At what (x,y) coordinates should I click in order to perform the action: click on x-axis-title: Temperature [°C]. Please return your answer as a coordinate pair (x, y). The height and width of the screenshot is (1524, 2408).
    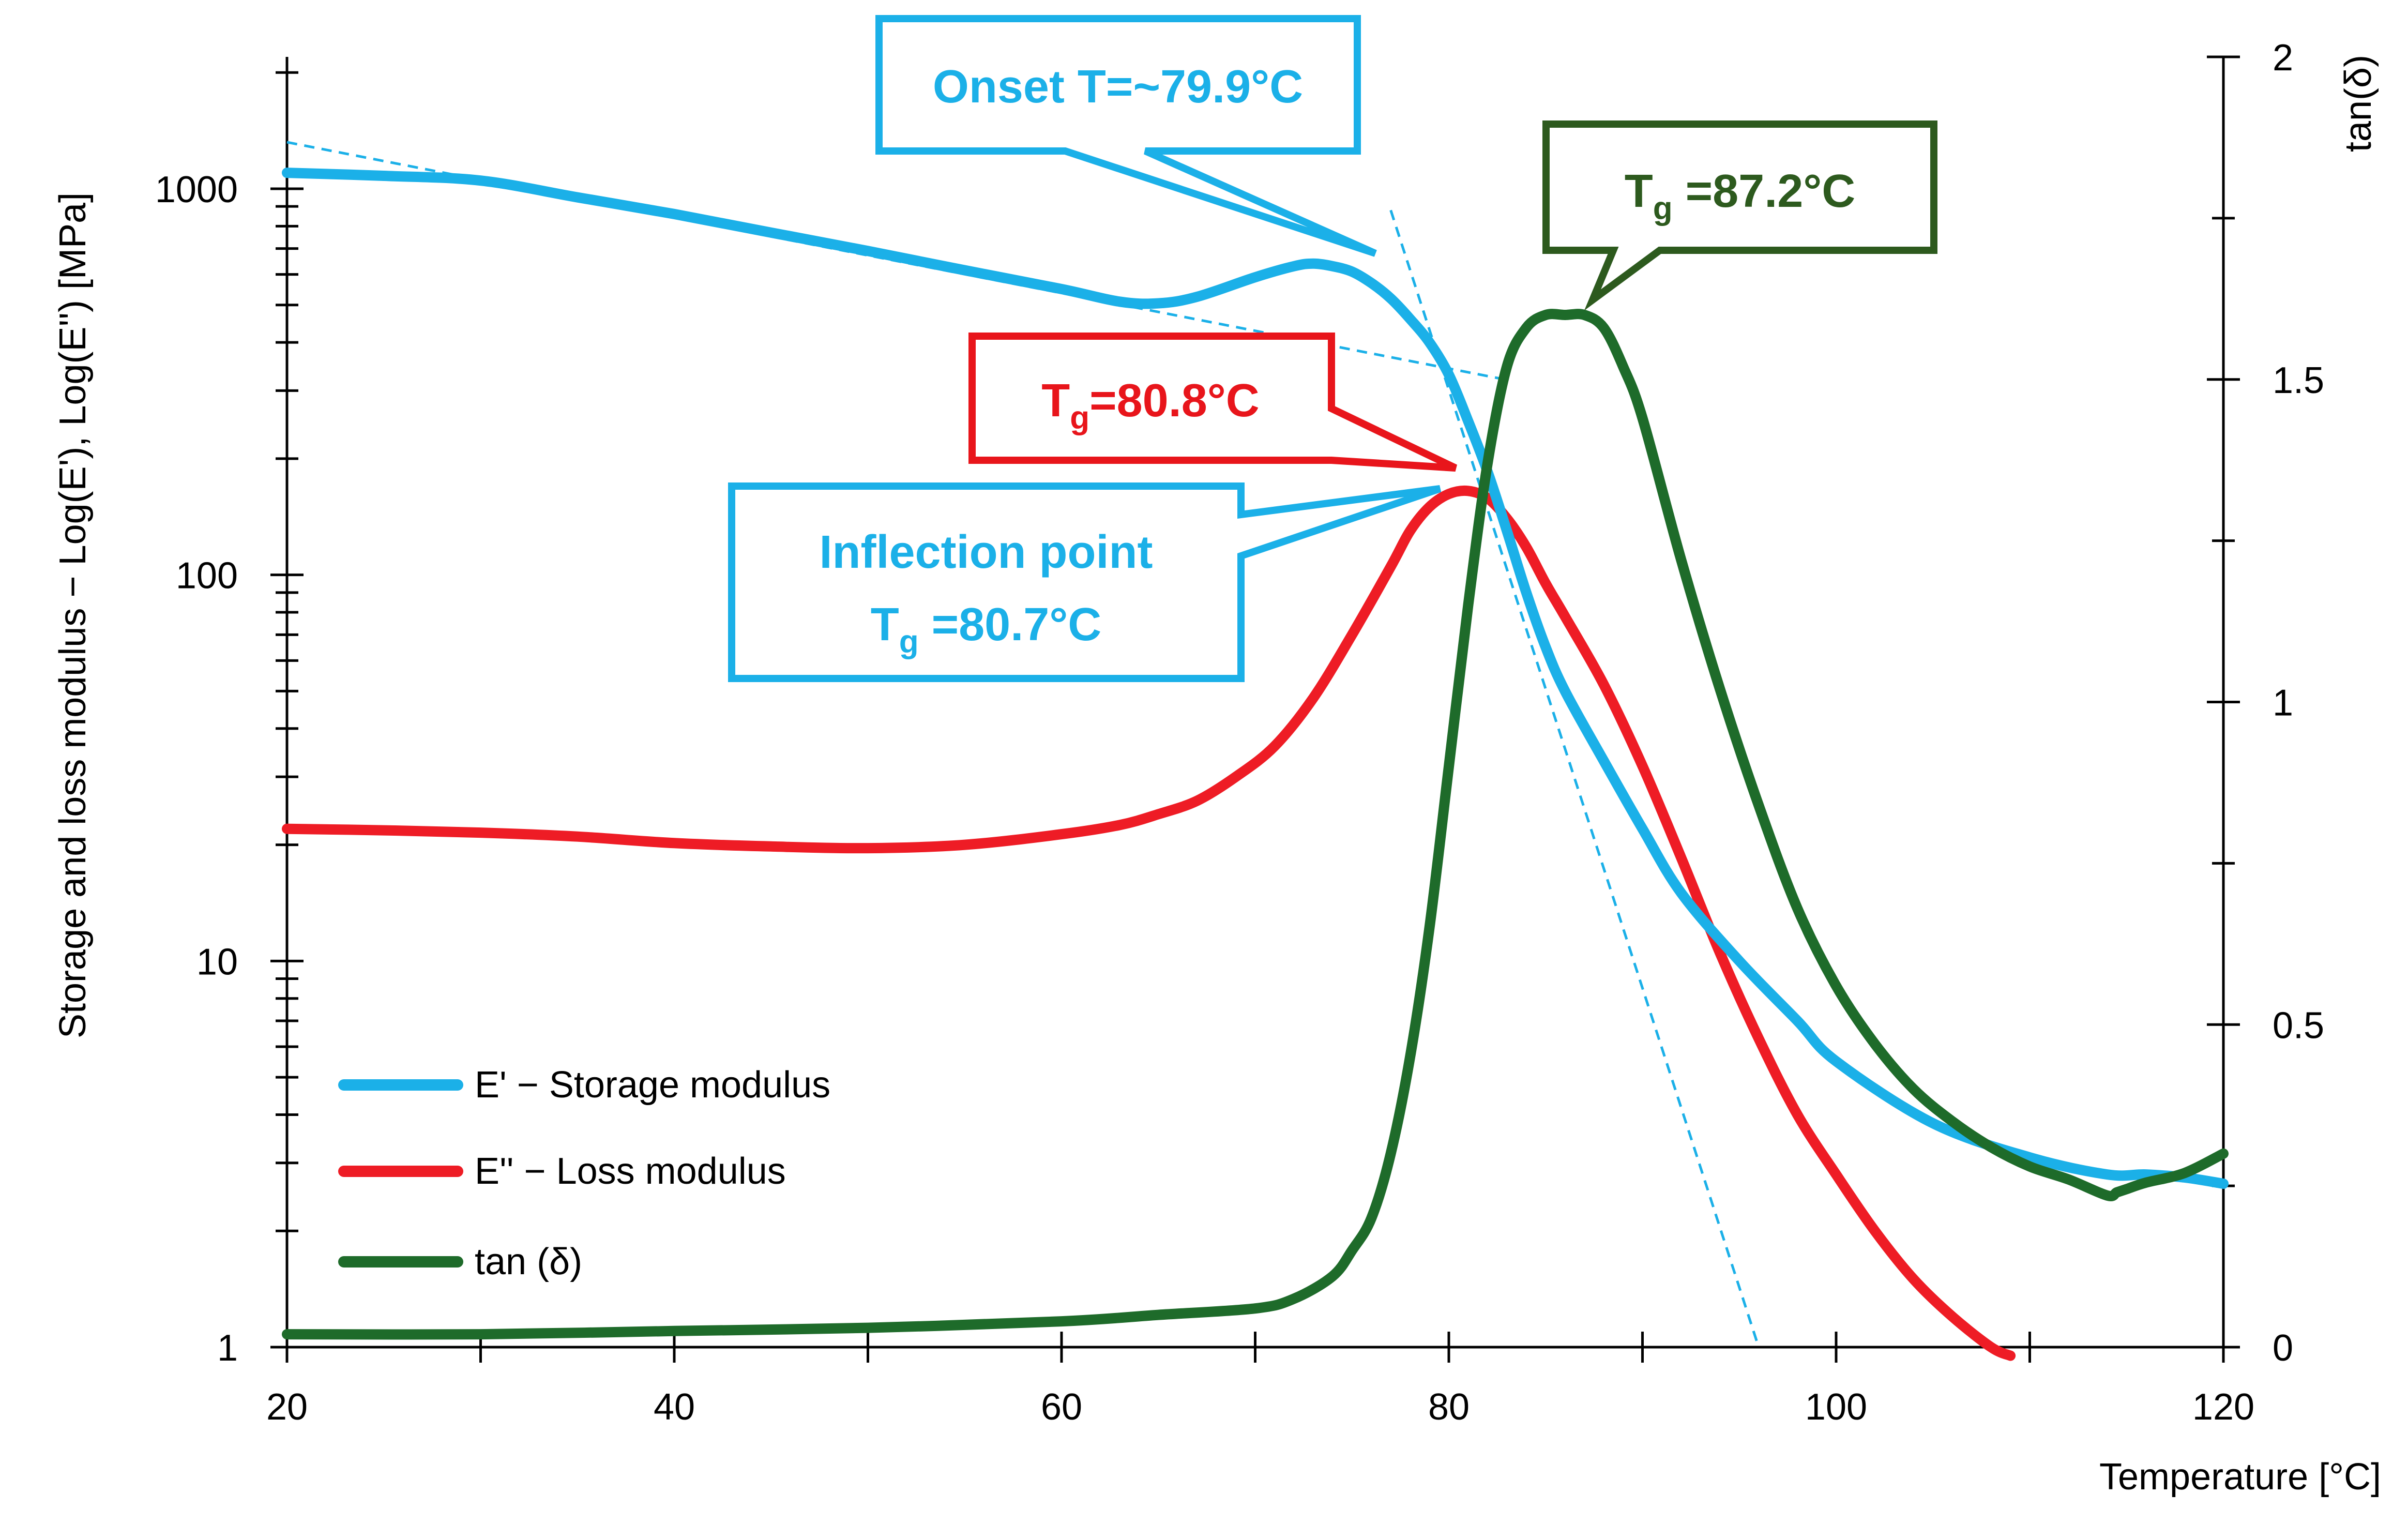
    Looking at the image, I should click on (2240, 1477).